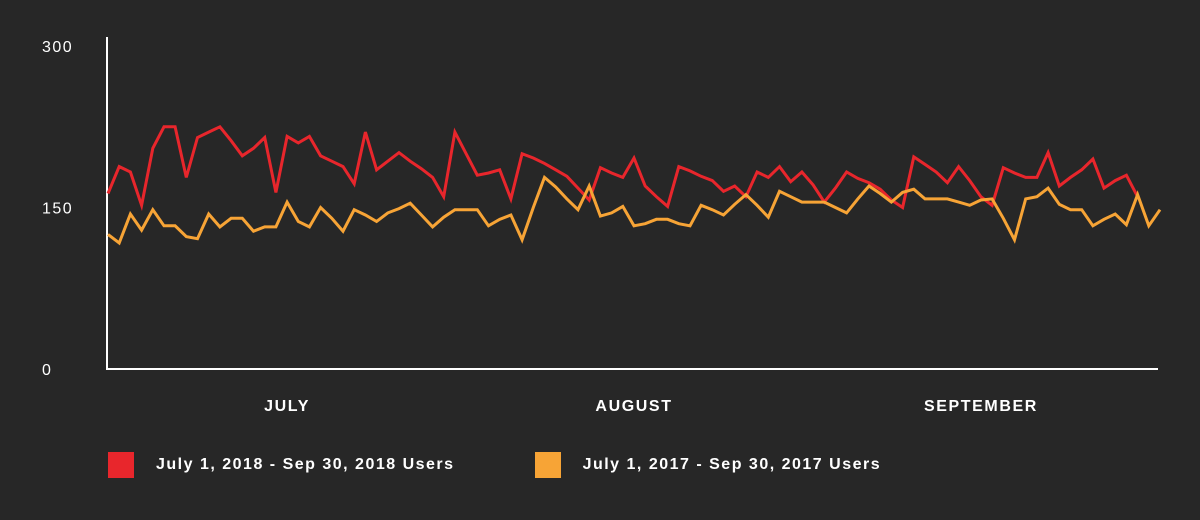 This screenshot has height=520, width=1200. What do you see at coordinates (732, 464) in the screenshot?
I see `legend-label-2017: July 1, 2017 - Sep 30, 2017 Users` at bounding box center [732, 464].